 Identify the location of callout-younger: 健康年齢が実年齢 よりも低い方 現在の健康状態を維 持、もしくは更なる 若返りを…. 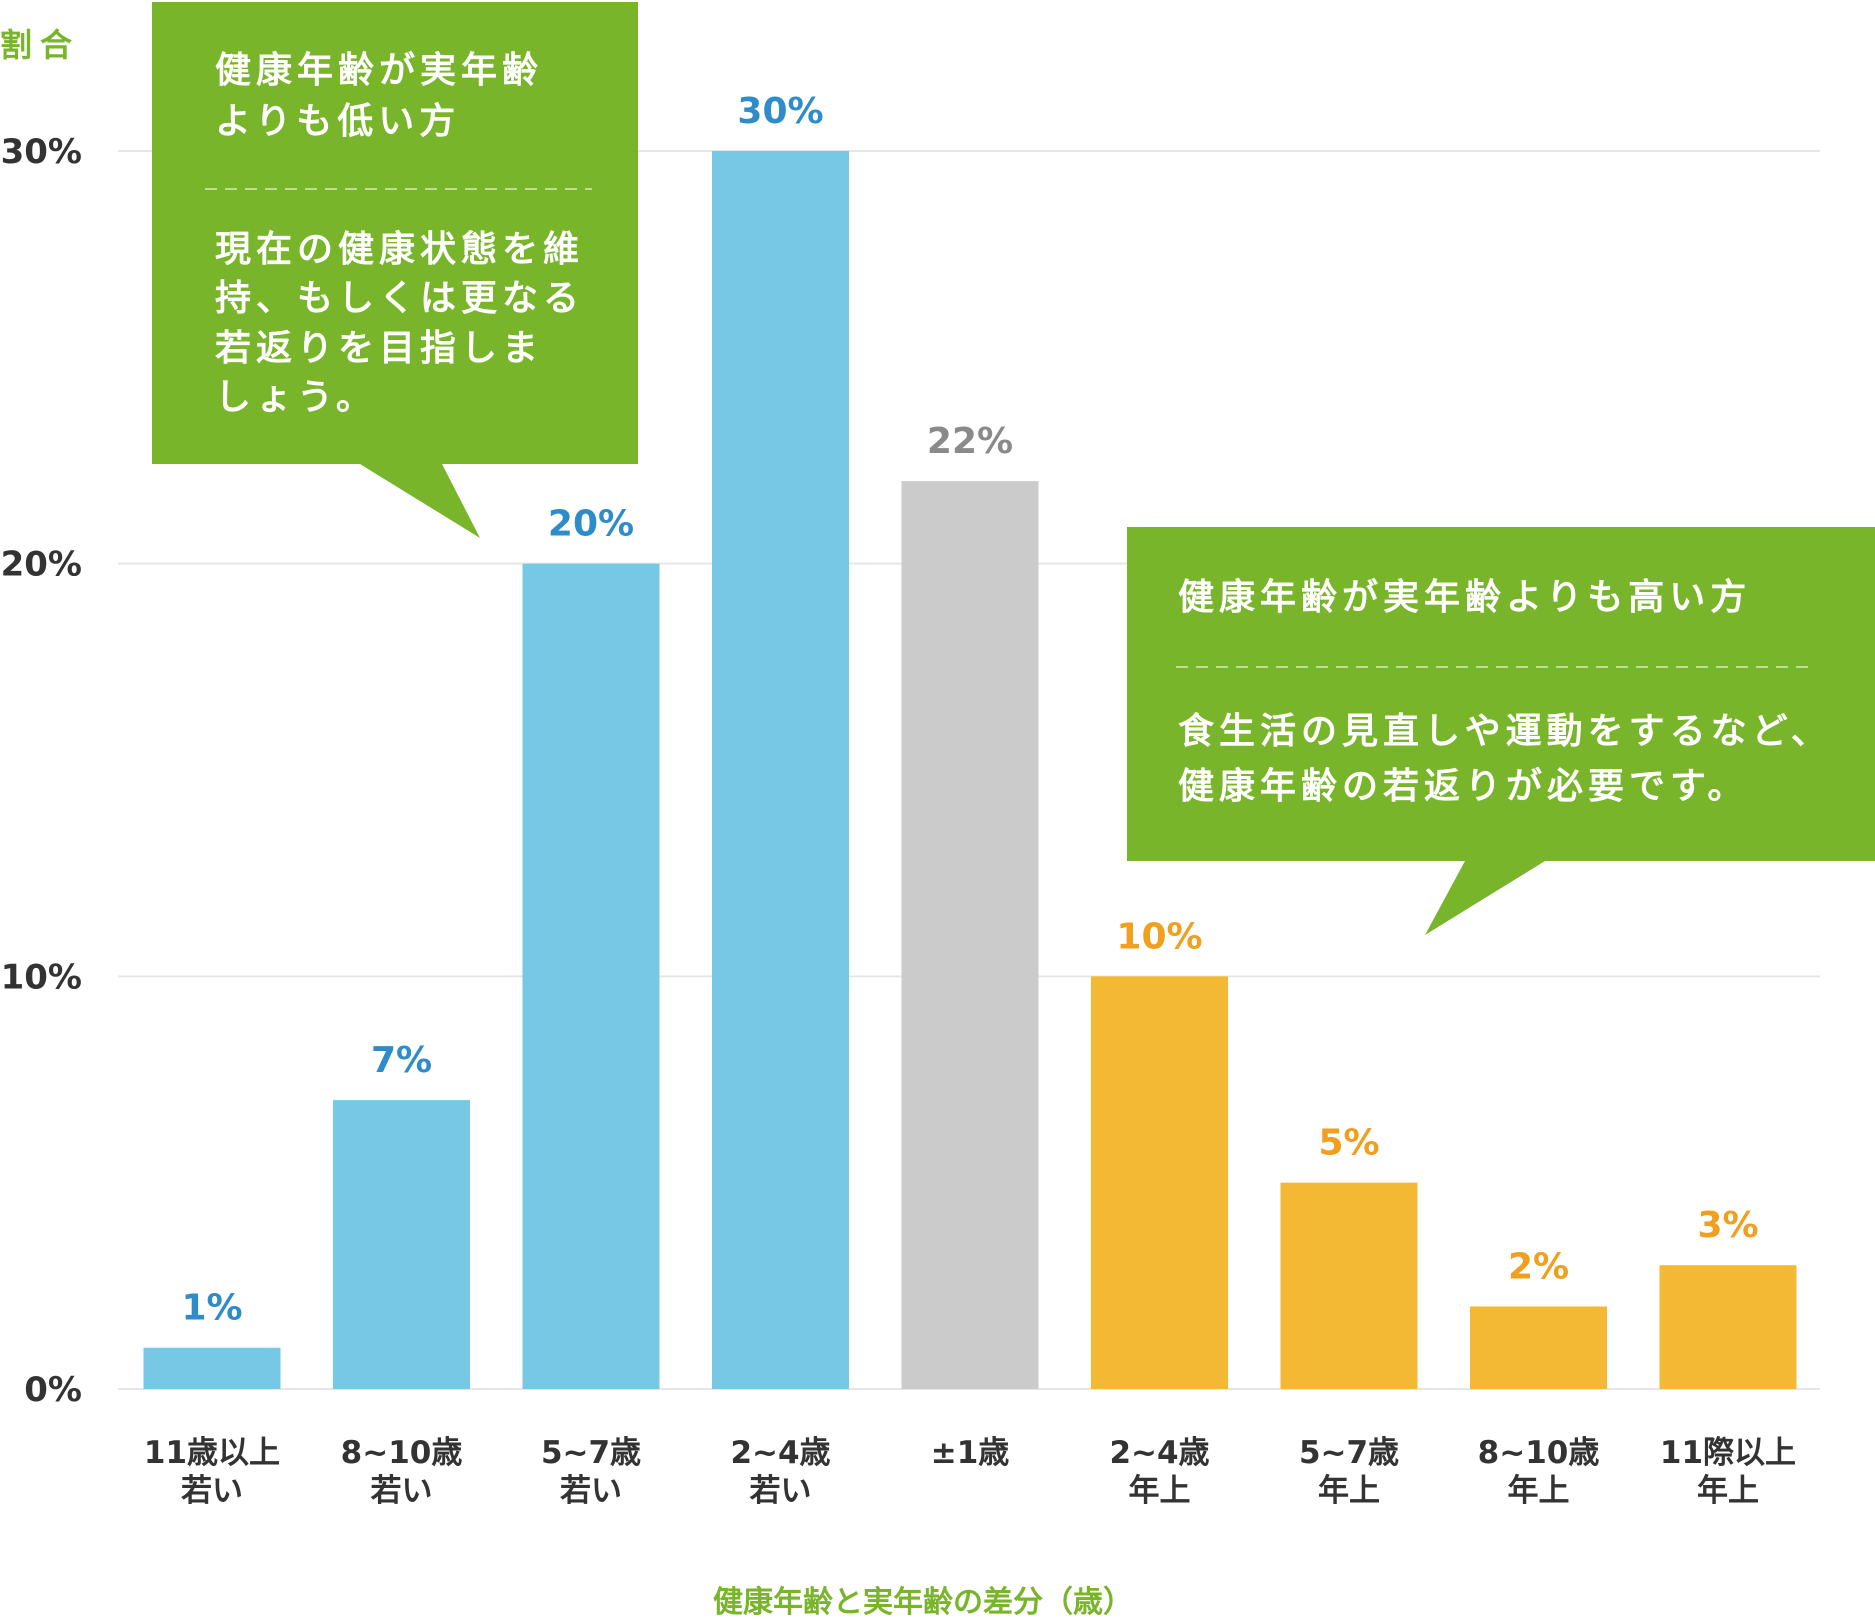
(395, 270).